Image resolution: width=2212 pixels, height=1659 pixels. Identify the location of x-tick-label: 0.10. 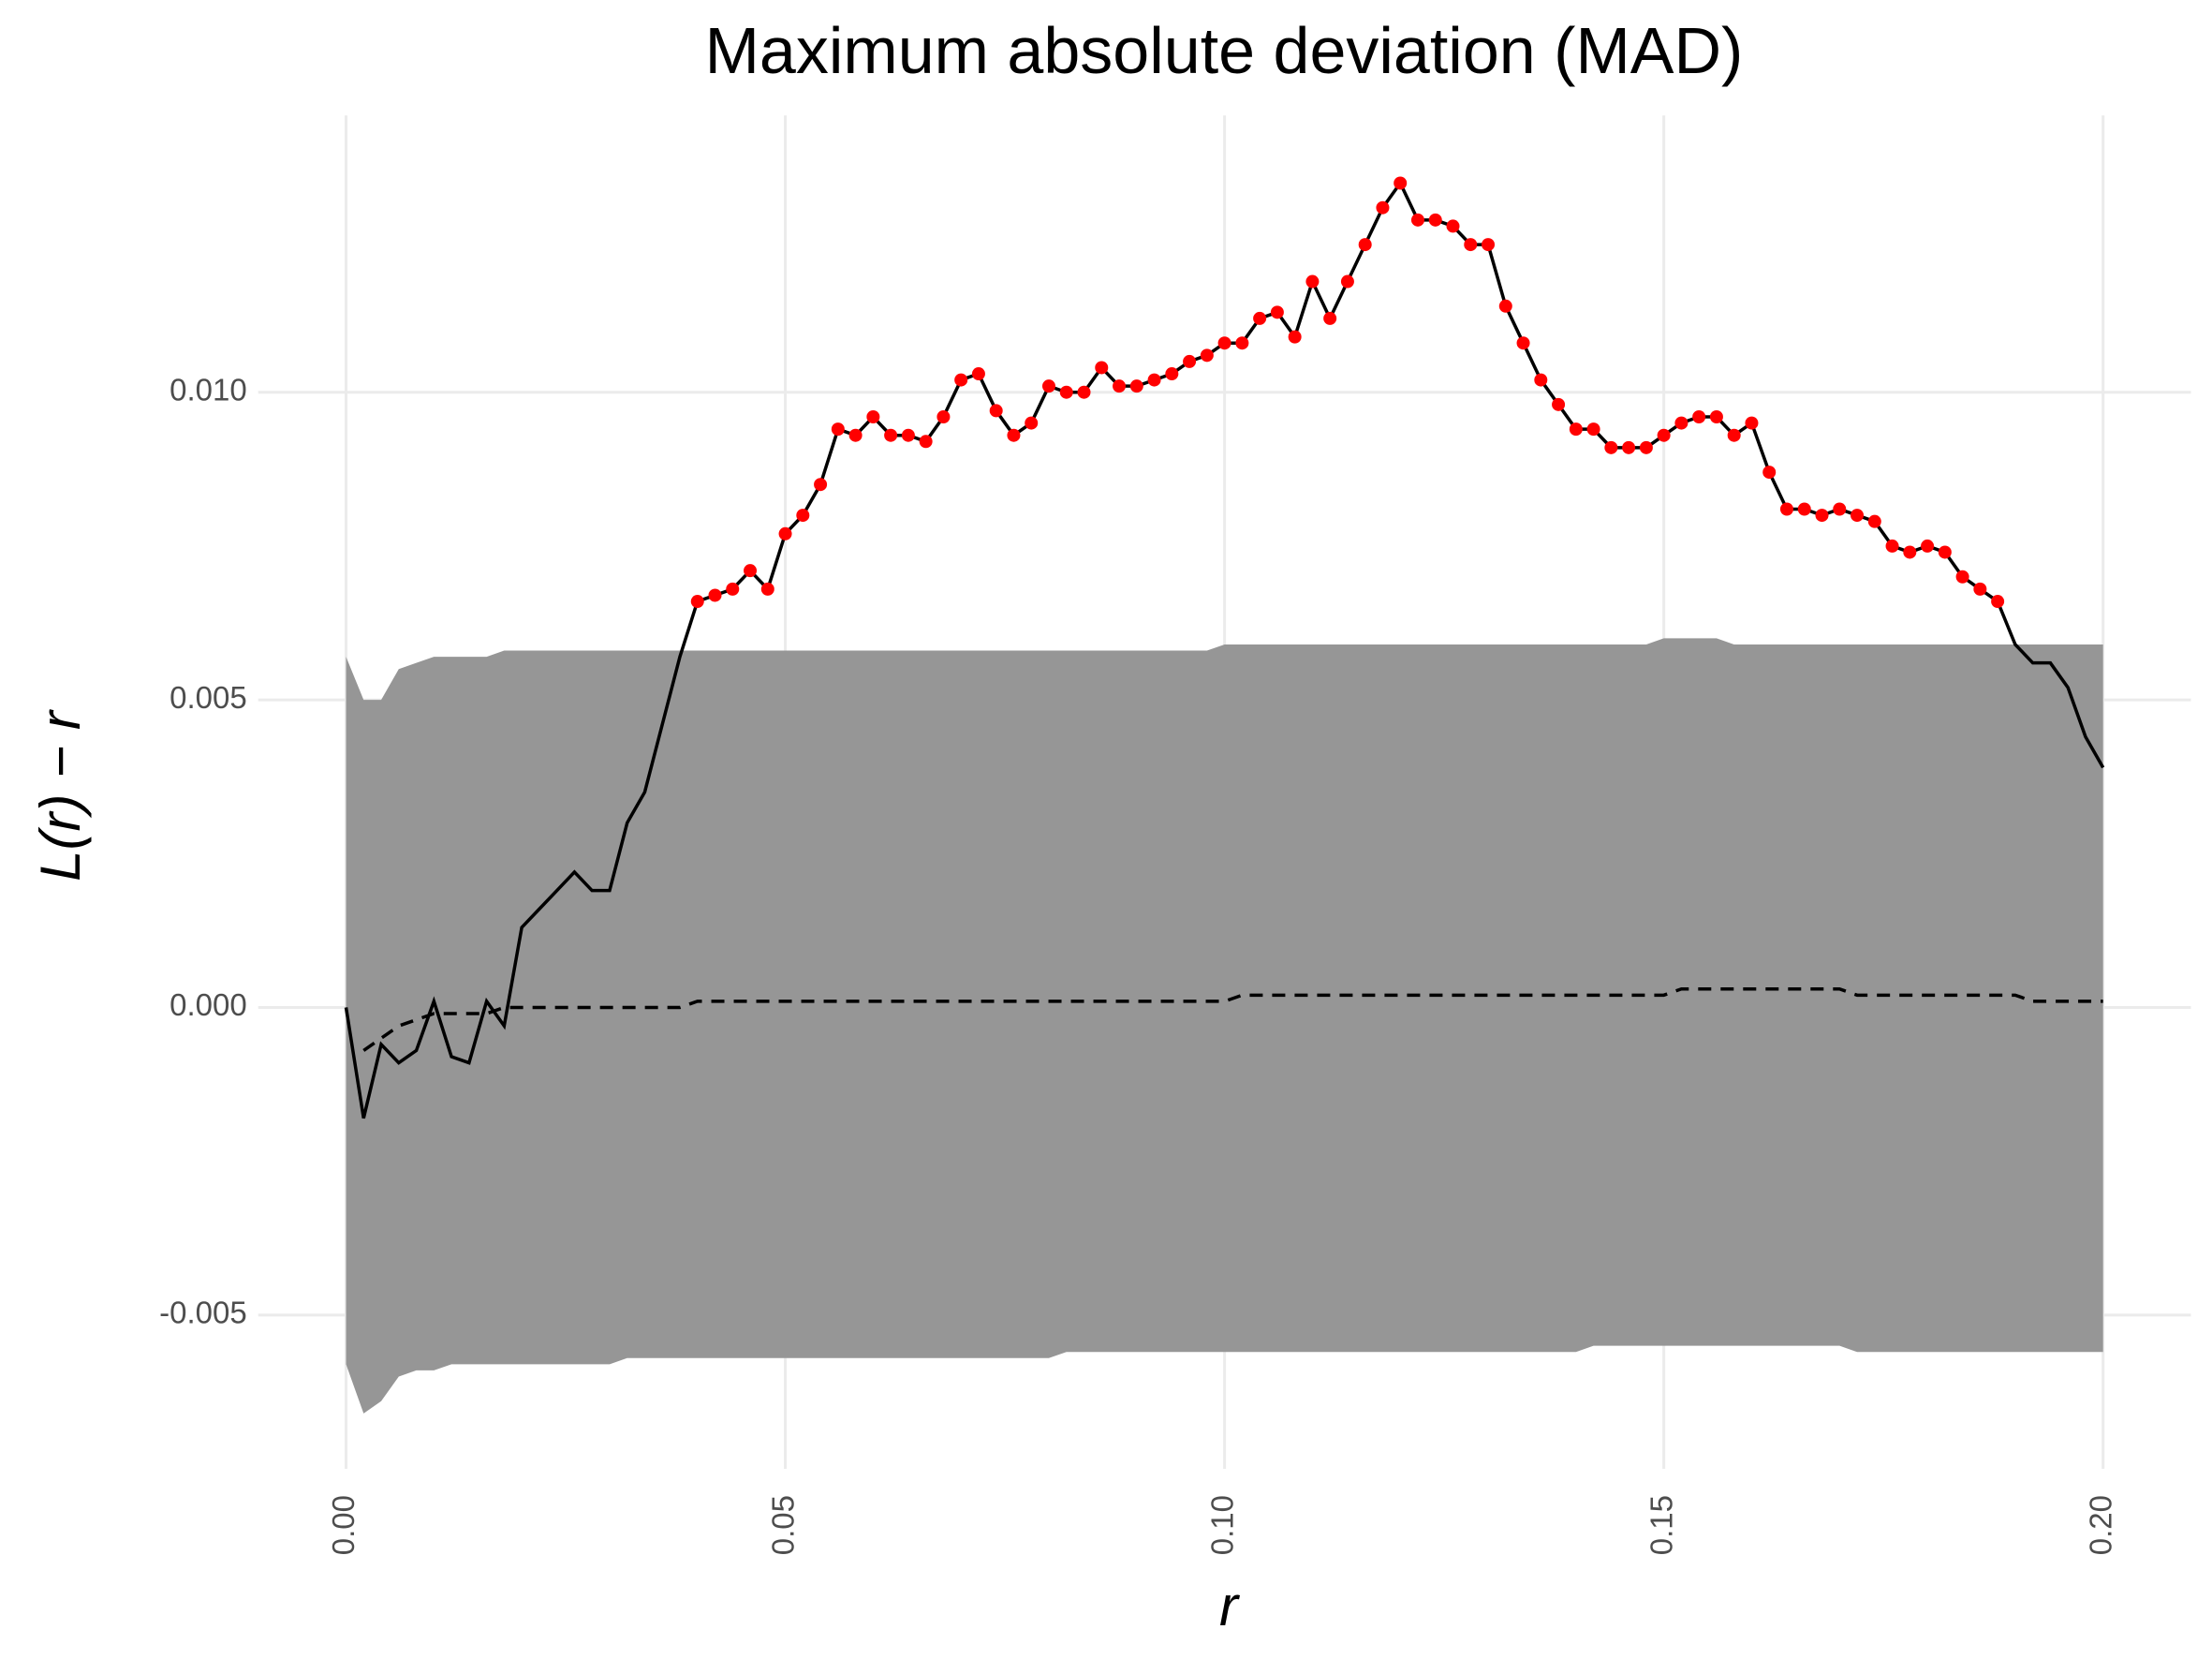
(1221, 1525).